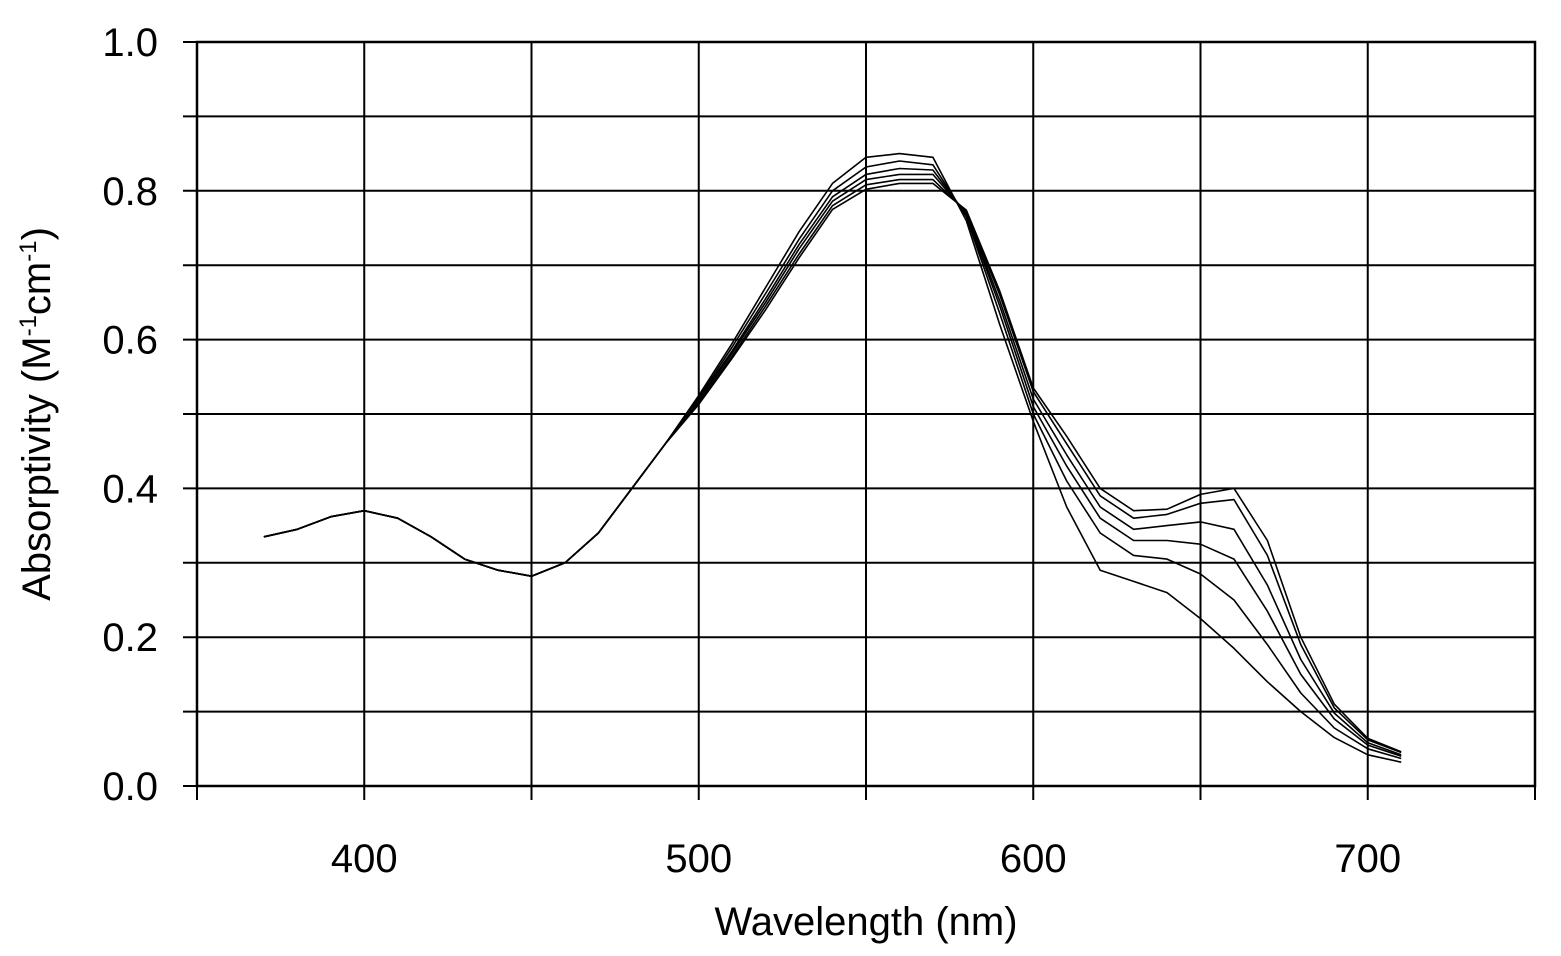  Describe the element at coordinates (130, 638) in the screenshot. I see `y-tick-label: 0.2` at that location.